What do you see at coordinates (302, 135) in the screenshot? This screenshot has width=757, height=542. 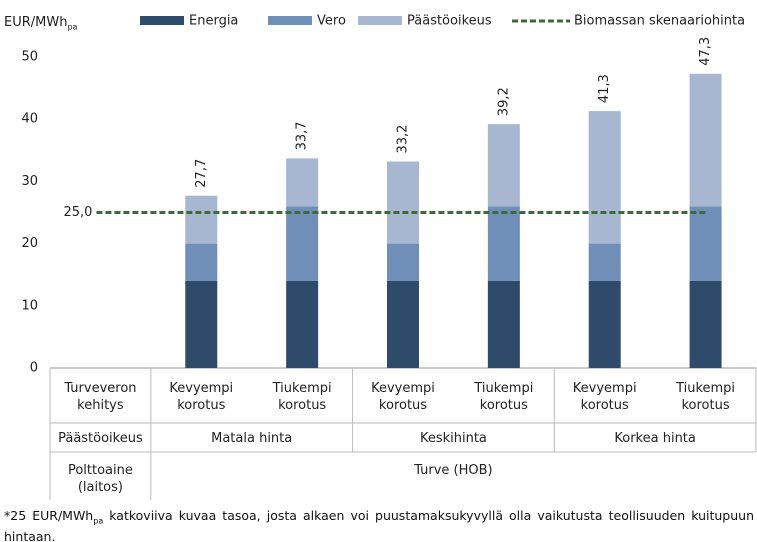 I see `total-label: 33,7` at bounding box center [302, 135].